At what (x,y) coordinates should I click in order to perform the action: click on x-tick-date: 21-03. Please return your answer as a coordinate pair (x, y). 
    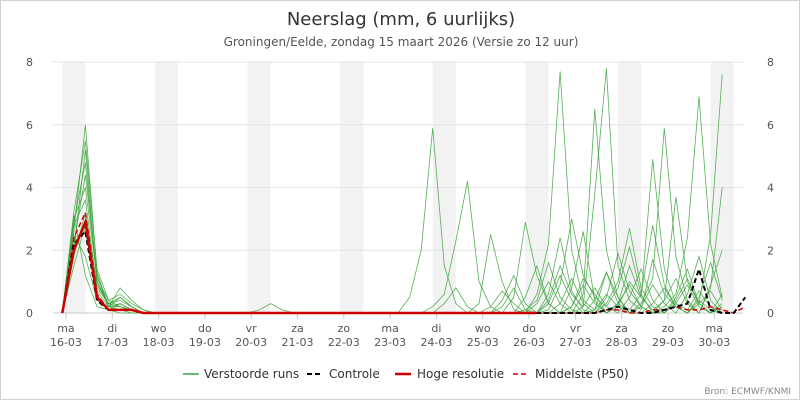
    Looking at the image, I should click on (298, 342).